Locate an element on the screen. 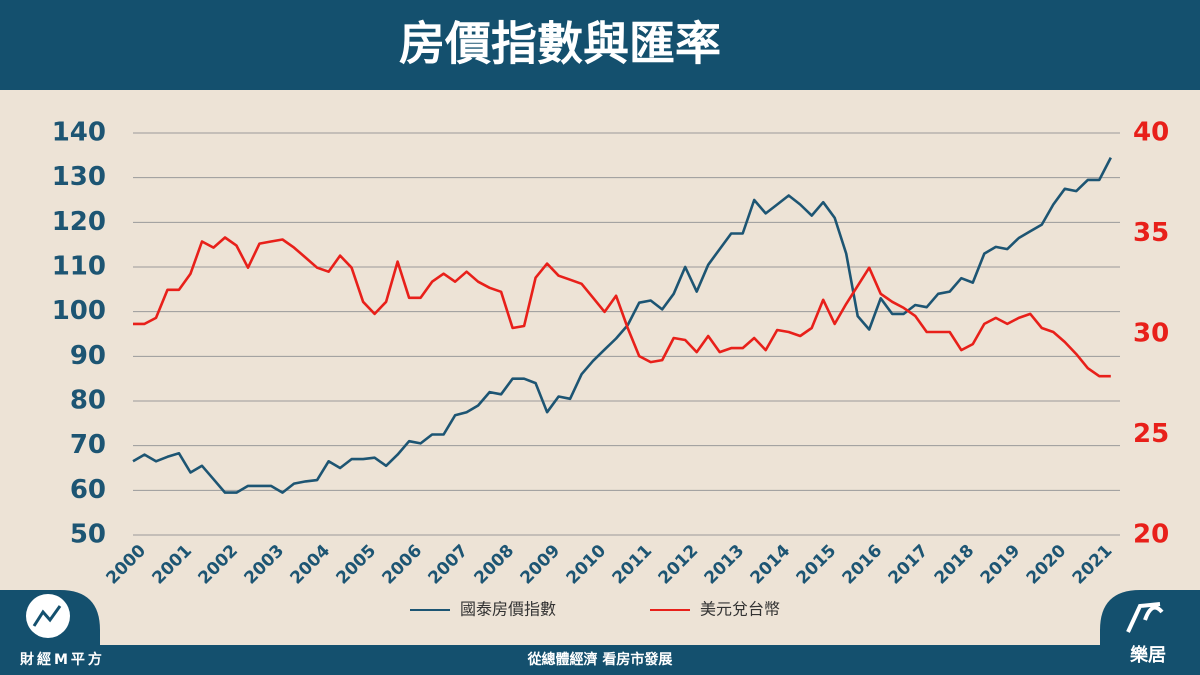 The height and width of the screenshot is (675, 1200). logo-tab is located at coordinates (1150, 632).